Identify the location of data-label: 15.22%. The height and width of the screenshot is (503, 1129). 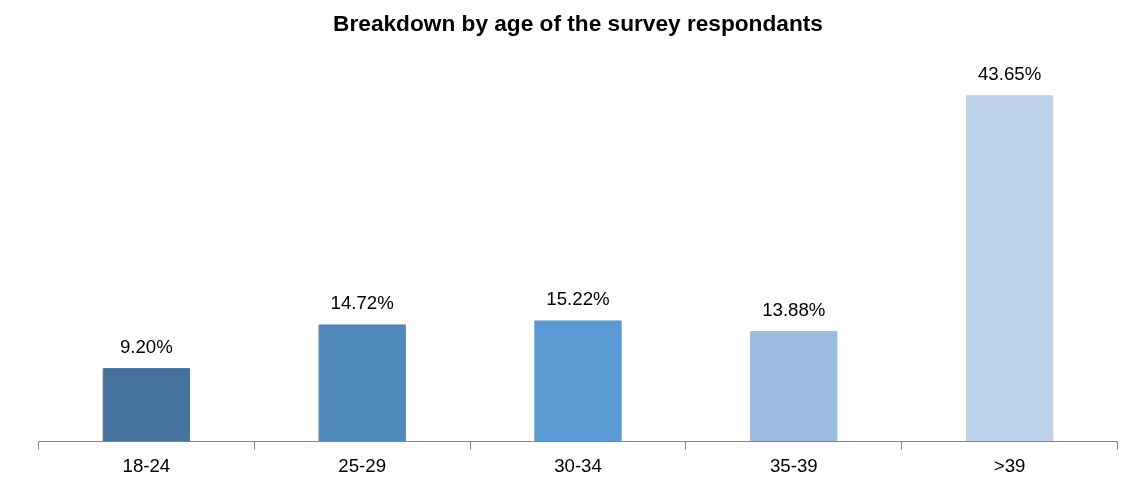
(578, 298).